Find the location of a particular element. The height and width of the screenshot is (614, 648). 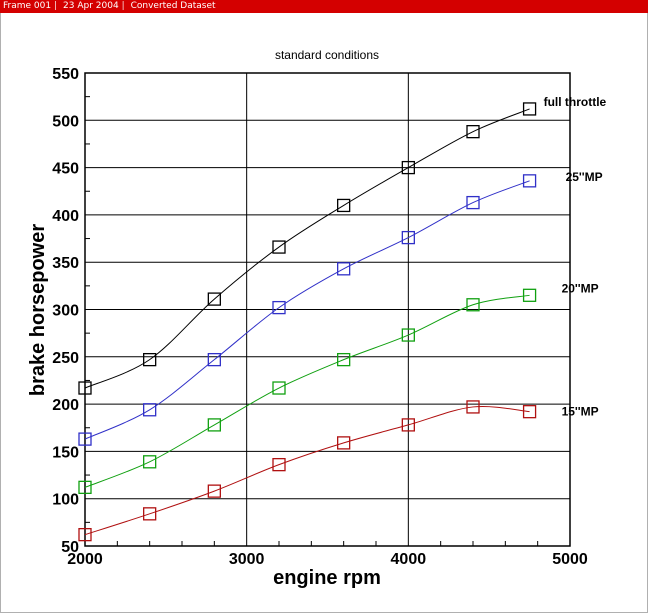

chart-title: standard conditions is located at coordinates (327, 55).